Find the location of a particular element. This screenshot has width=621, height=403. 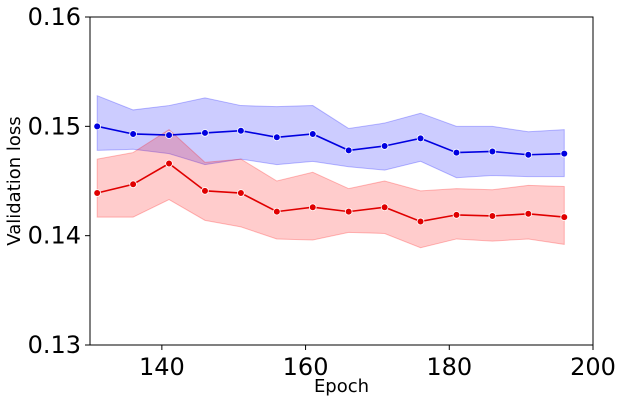

x-axis: 140 160 180 200 is located at coordinates (377, 363).